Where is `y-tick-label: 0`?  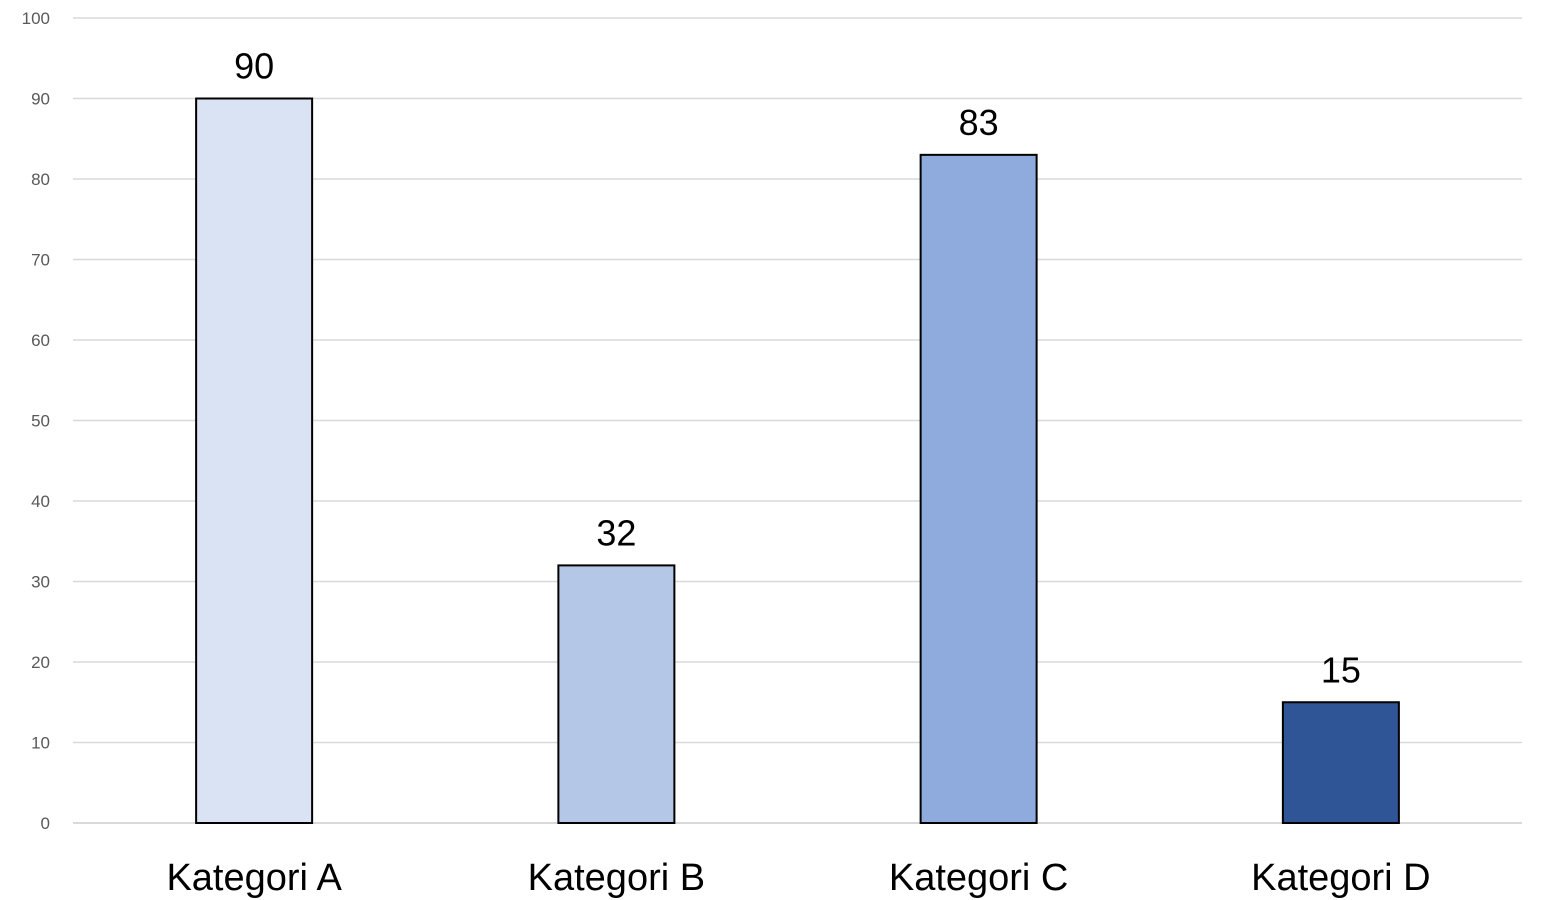 y-tick-label: 0 is located at coordinates (45, 823).